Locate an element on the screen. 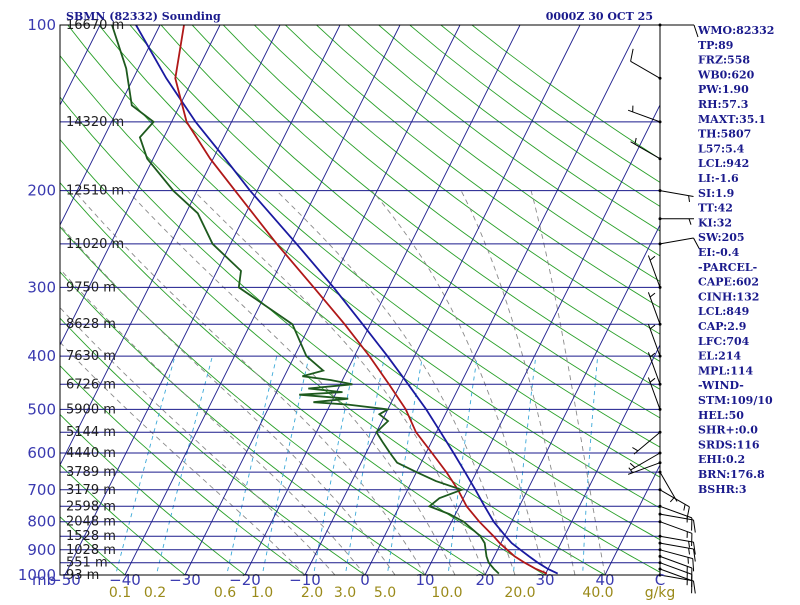 This screenshot has width=800, height=605. pressure-label: 400 is located at coordinates (41, 356).